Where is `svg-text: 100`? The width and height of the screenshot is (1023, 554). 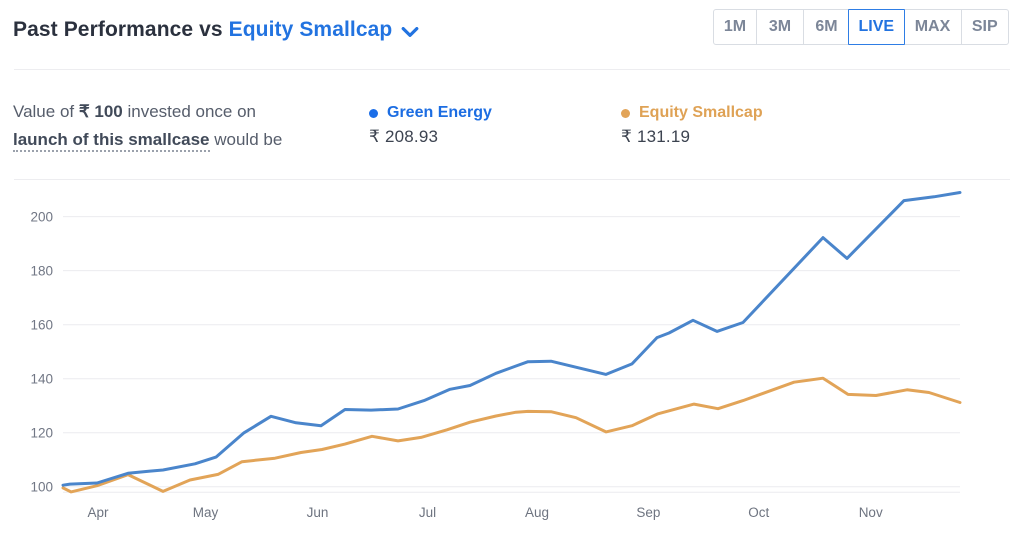
svg-text: 100 is located at coordinates (41, 487).